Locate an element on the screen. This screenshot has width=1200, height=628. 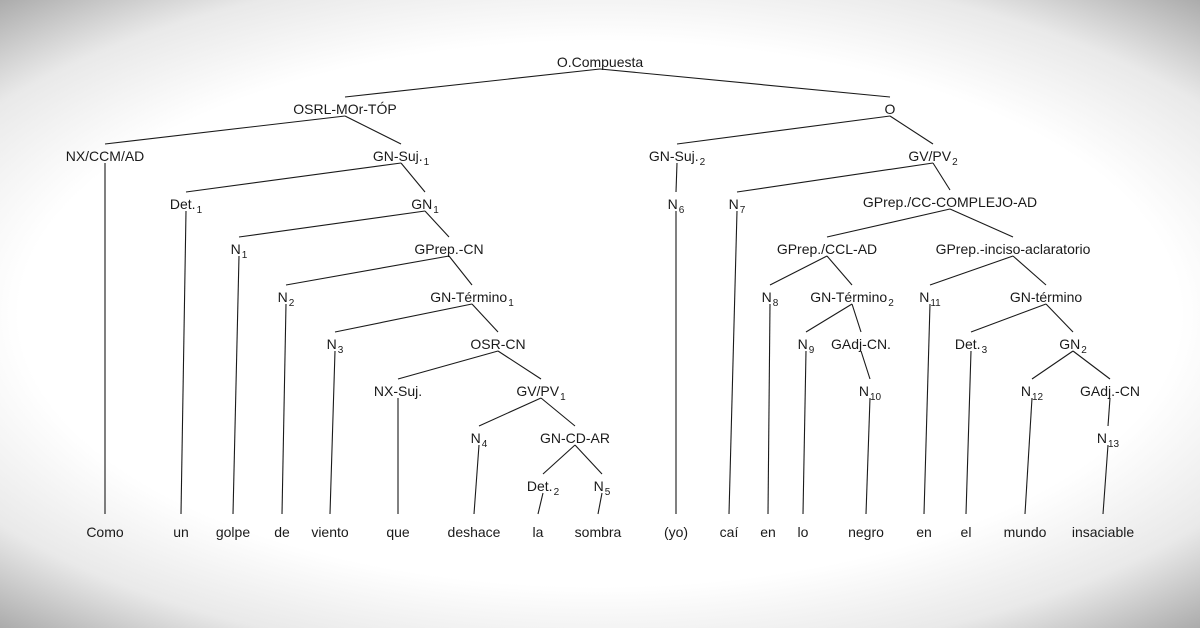
tree-edge-gncdar-n5 is located at coordinates (588, 459).